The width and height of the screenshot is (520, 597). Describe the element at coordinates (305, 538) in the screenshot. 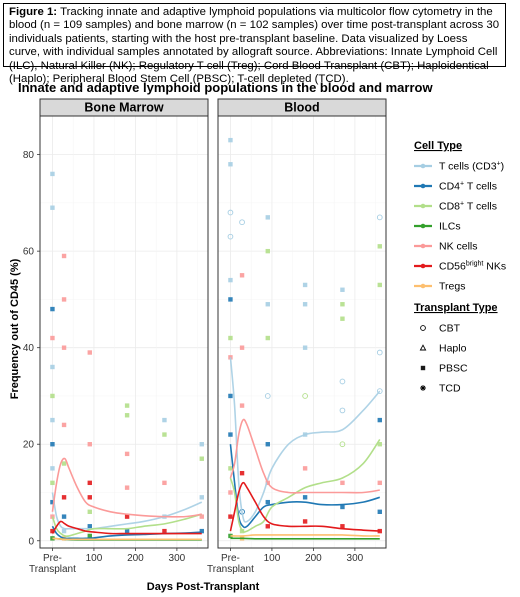

I see `loess-line-ilc` at that location.